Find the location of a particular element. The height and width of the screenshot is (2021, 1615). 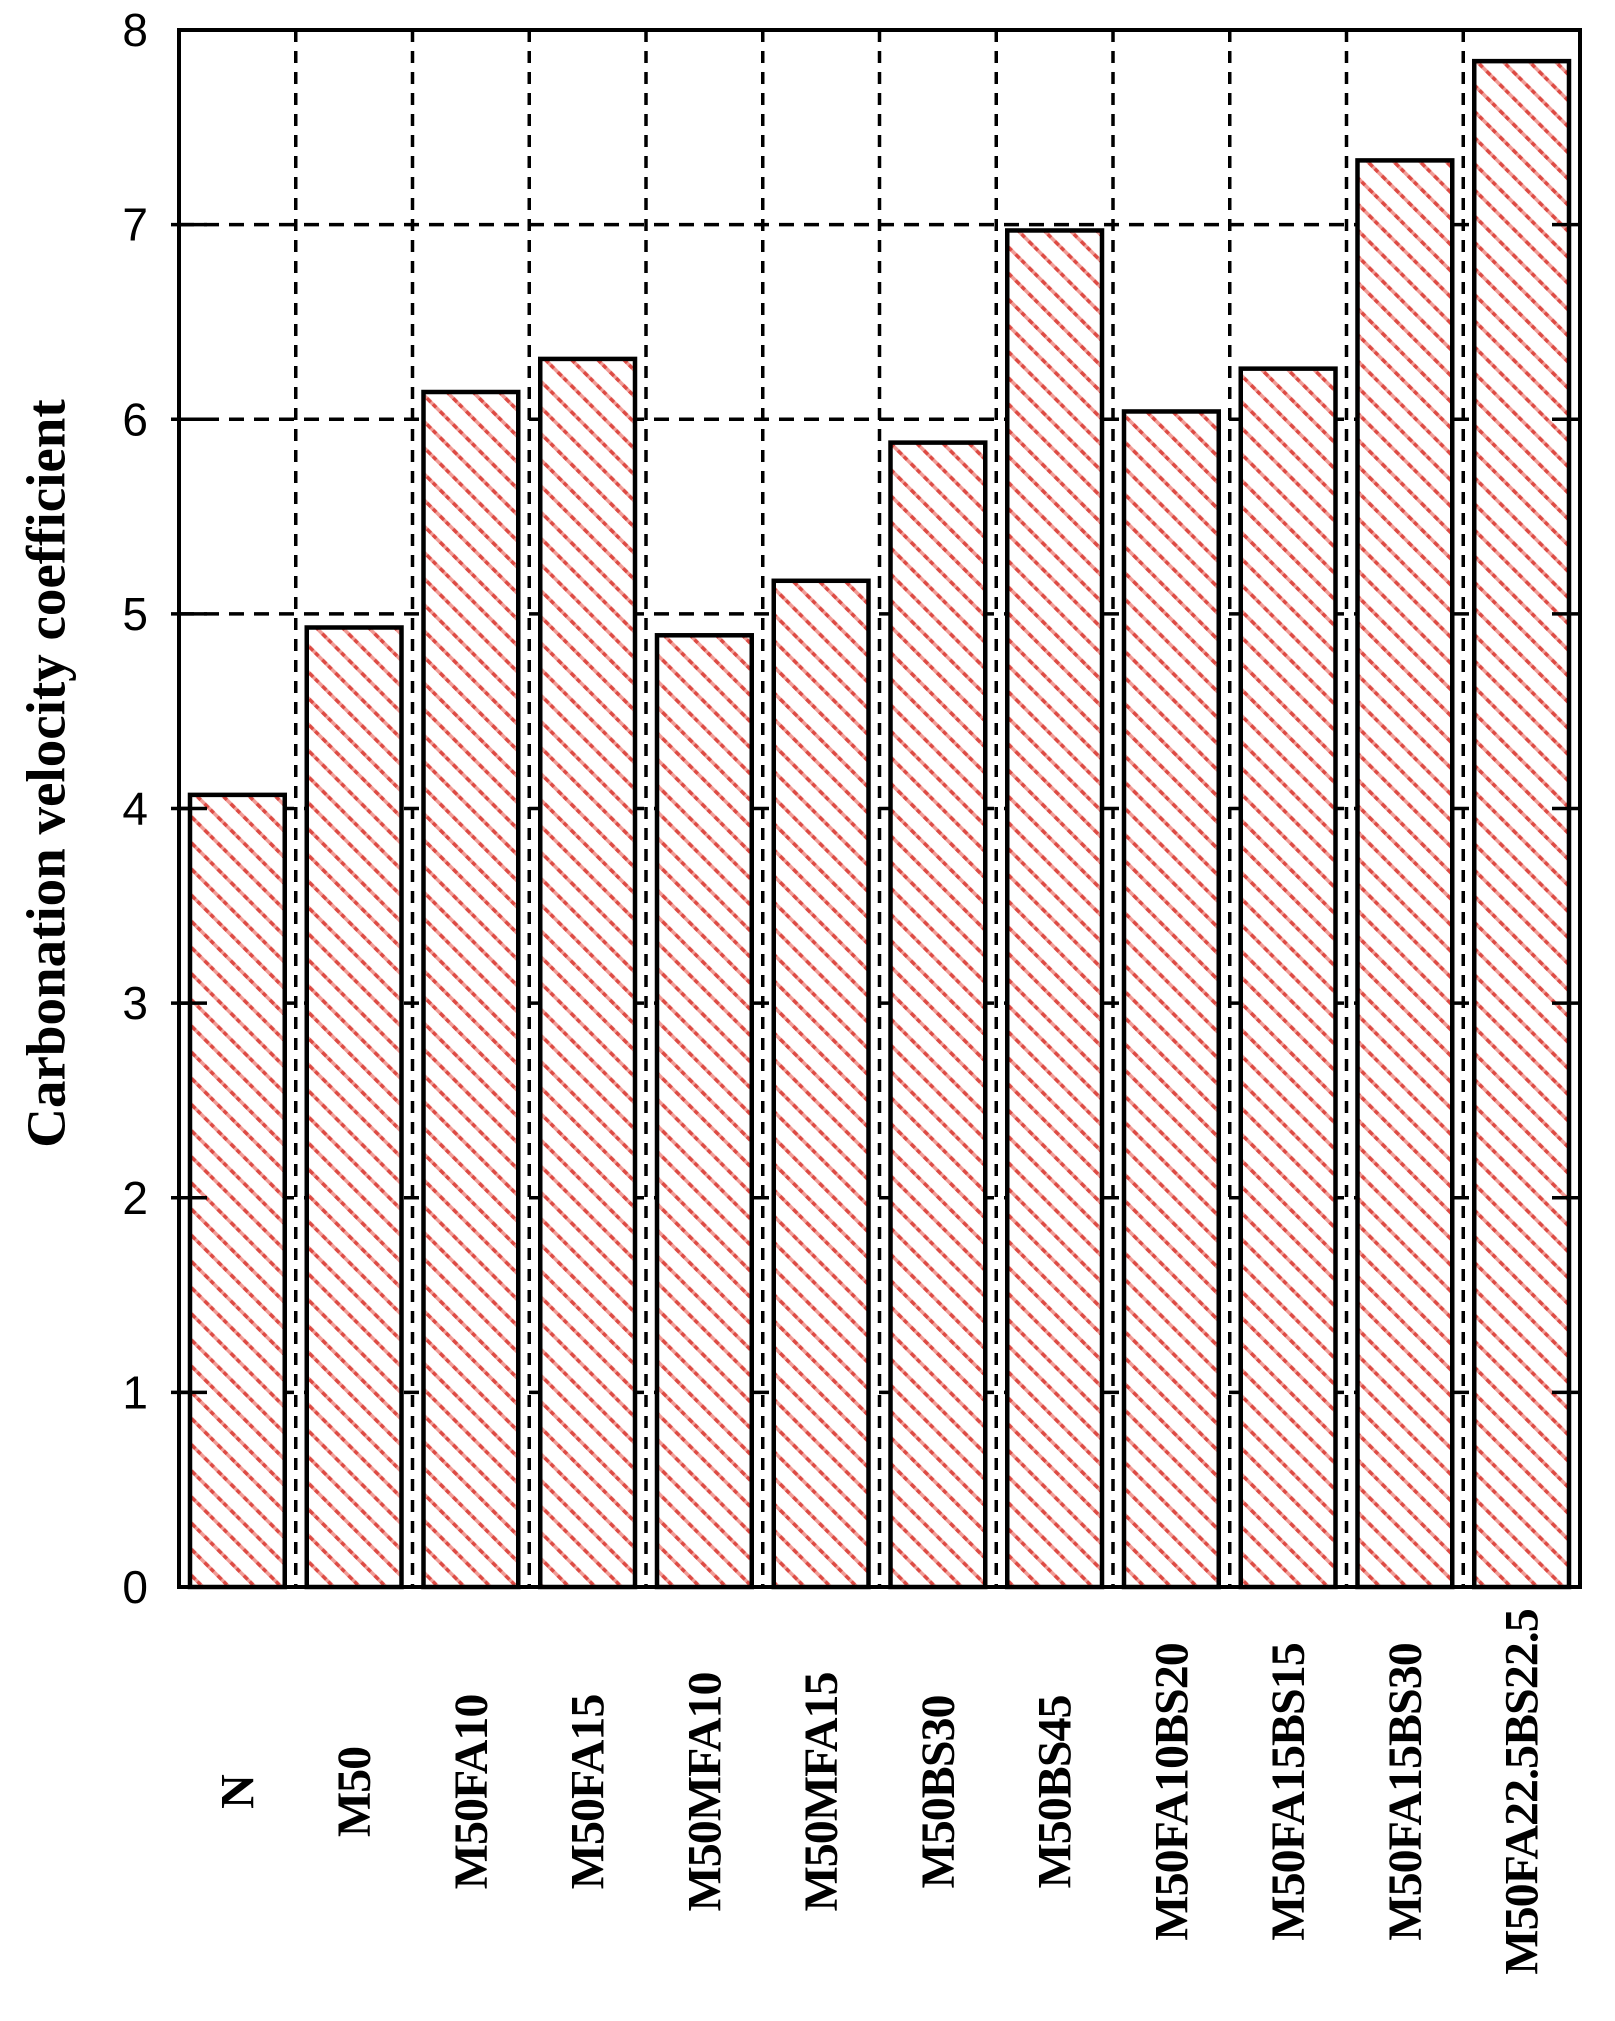

x-tick-label-N: N is located at coordinates (237, 1791).